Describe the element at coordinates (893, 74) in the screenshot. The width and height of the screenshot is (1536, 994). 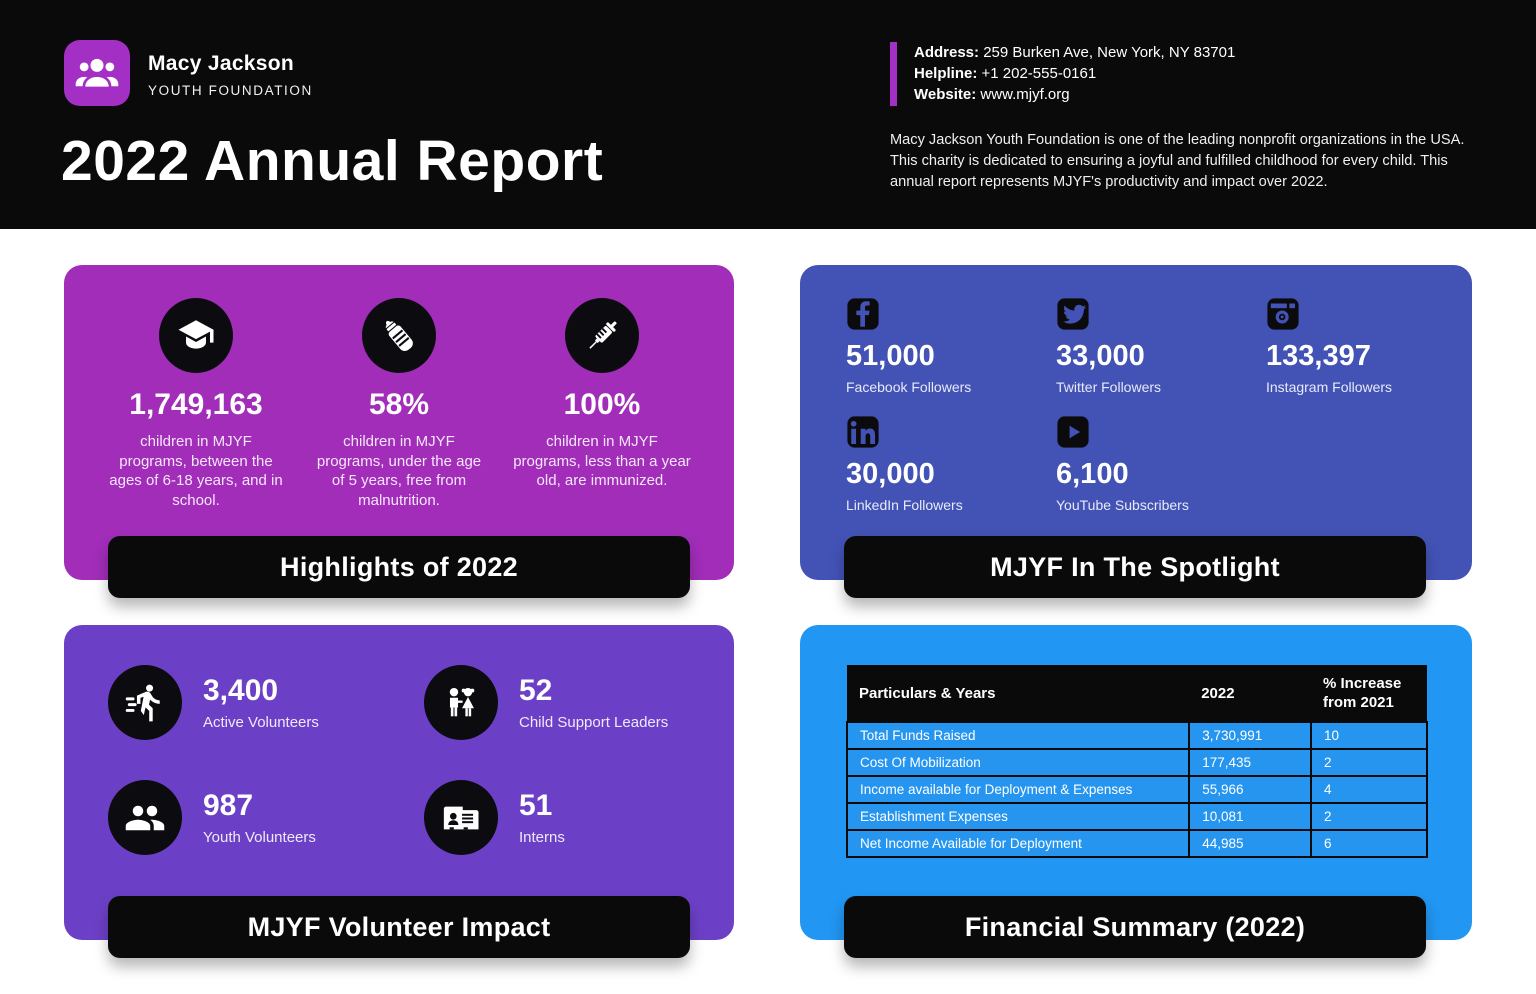
I see `contact-accent-bar` at that location.